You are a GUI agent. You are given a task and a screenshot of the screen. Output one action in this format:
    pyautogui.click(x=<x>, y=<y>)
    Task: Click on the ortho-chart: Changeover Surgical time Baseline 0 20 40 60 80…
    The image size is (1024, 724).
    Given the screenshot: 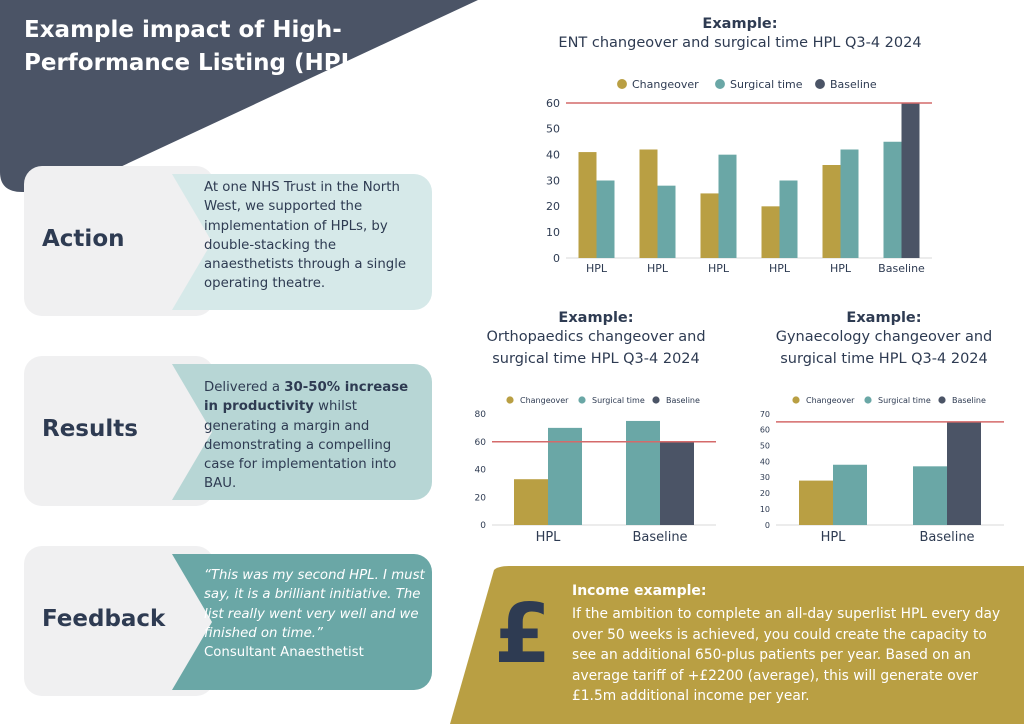 What is the action you would take?
    pyautogui.click(x=595, y=470)
    